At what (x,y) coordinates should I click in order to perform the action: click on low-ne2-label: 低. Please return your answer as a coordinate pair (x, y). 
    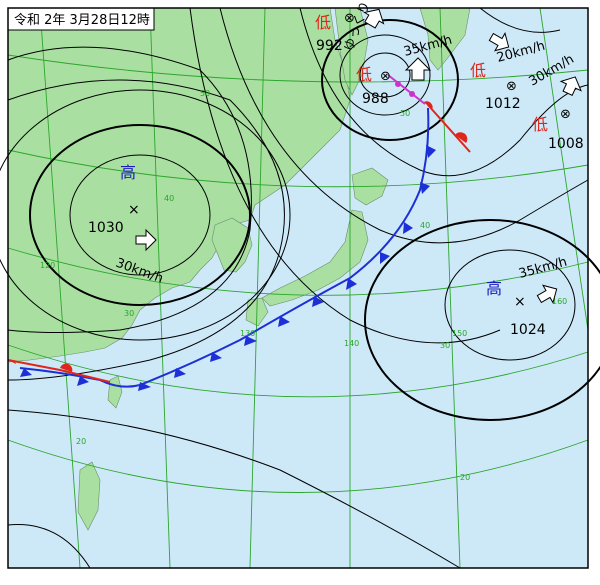
    Looking at the image, I should click on (540, 124).